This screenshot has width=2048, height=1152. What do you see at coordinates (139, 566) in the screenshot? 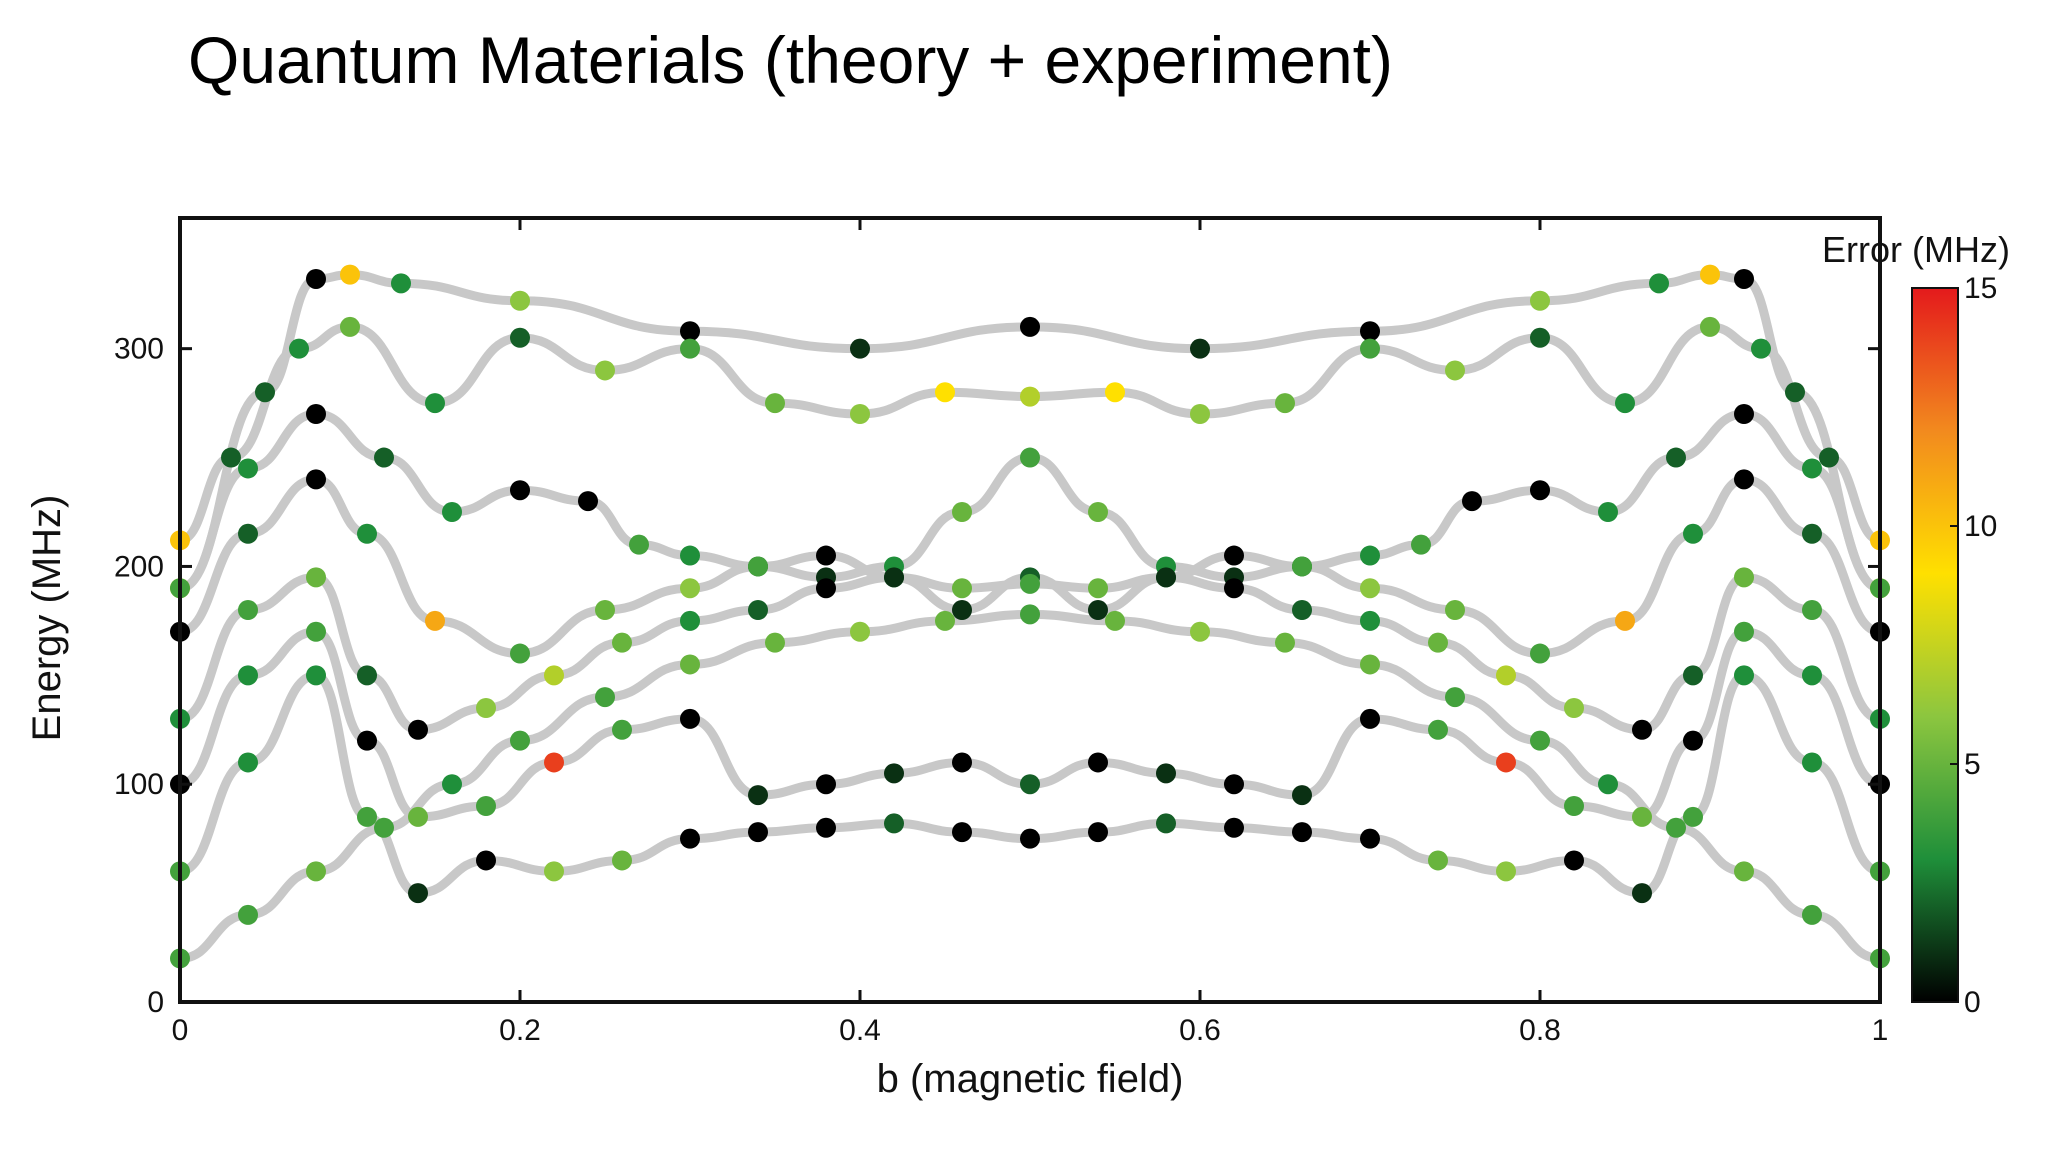
I see `y-tick-label: 200` at bounding box center [139, 566].